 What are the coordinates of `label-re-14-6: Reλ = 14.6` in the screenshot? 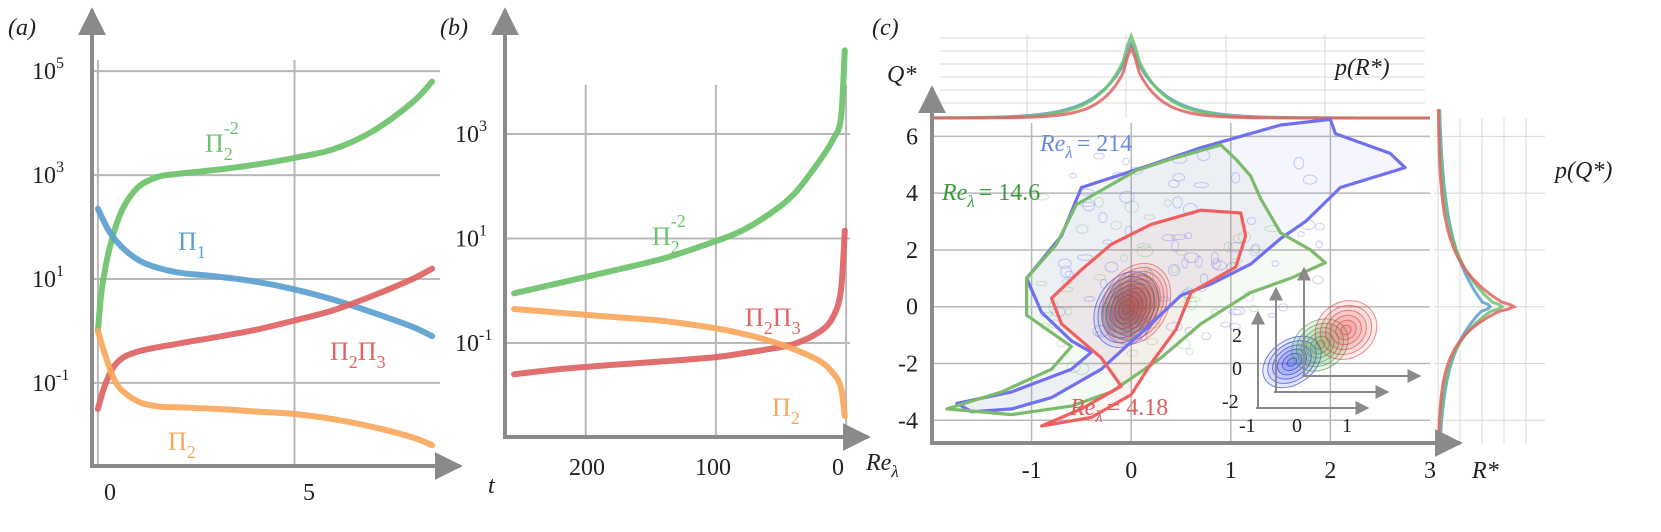 It's located at (990, 195).